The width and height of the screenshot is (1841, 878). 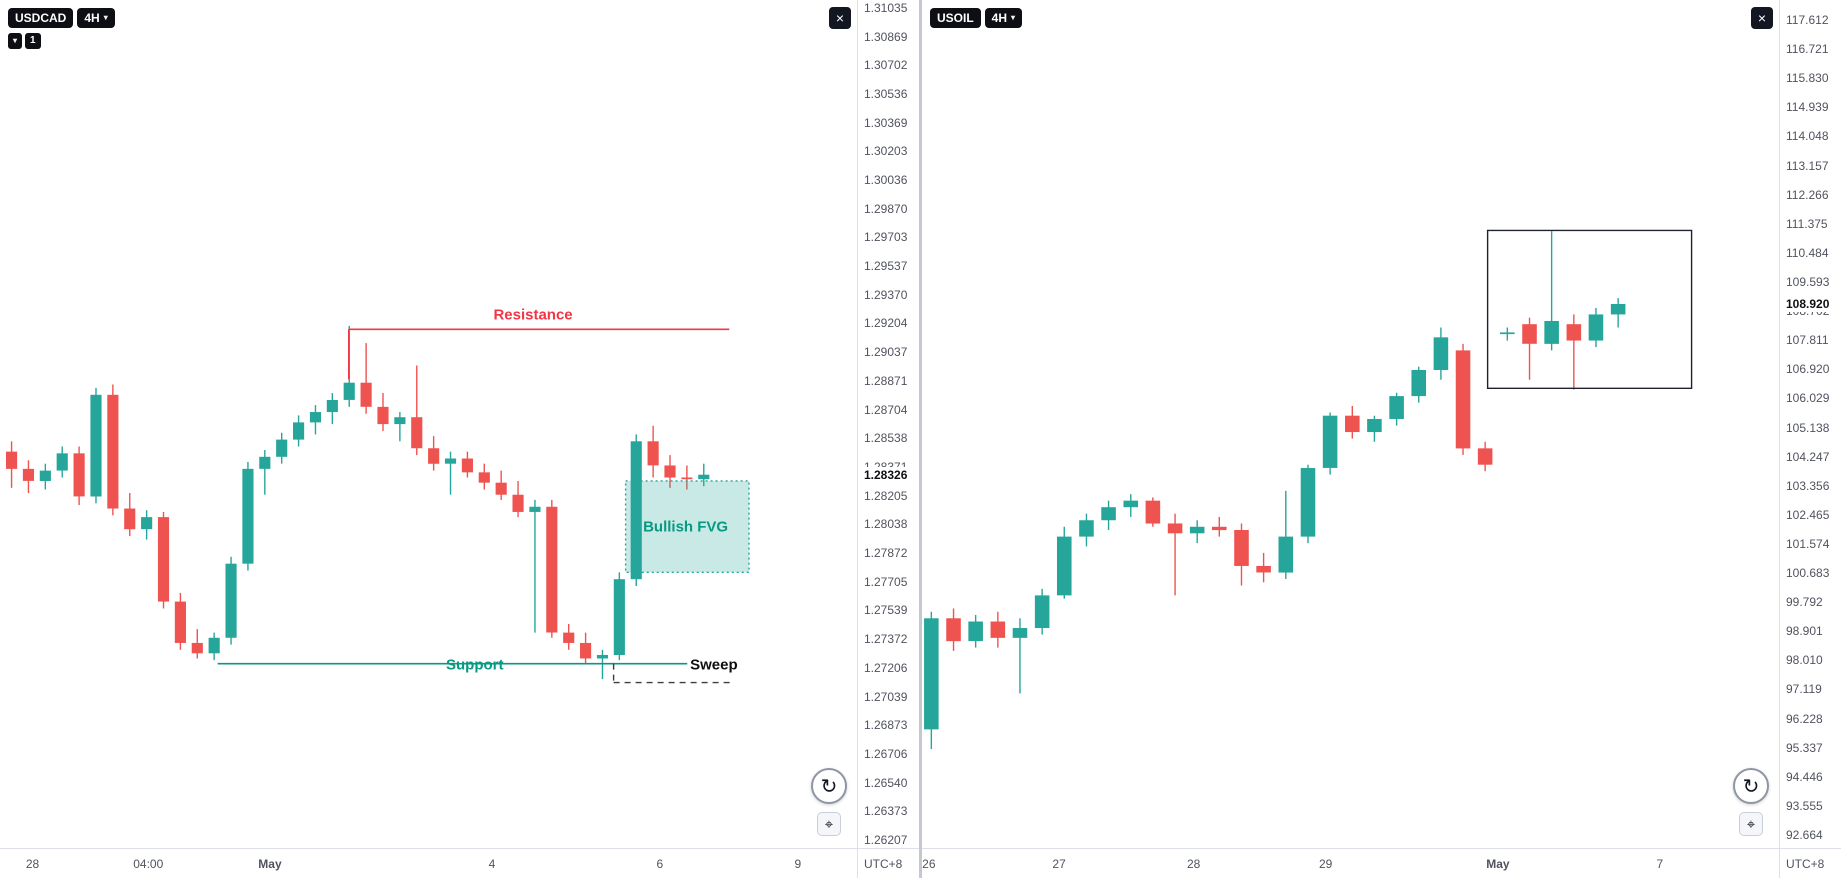 I want to click on price-tick: 1.28704, so click(x=886, y=409).